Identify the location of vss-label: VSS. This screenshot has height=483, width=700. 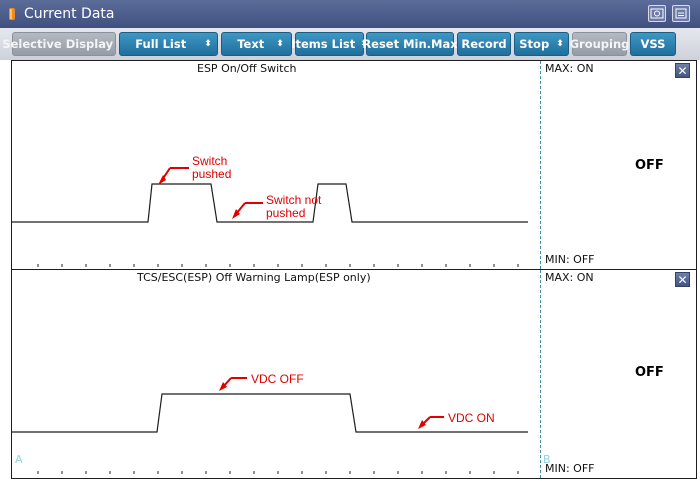
(653, 44).